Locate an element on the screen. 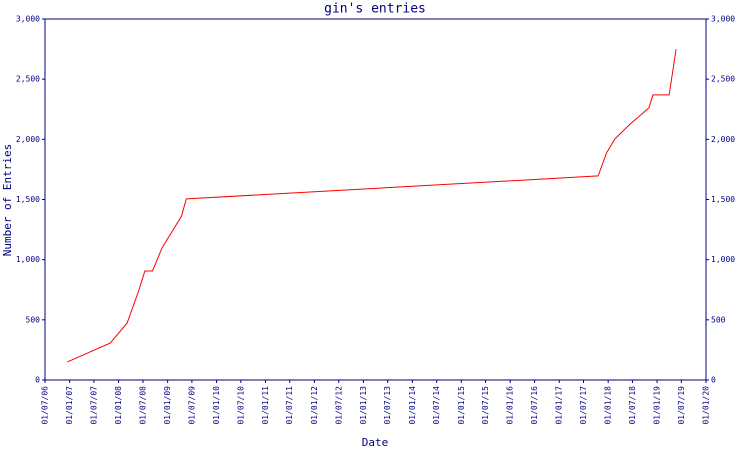  x-tick-label: 01/07/08 is located at coordinates (142, 405).